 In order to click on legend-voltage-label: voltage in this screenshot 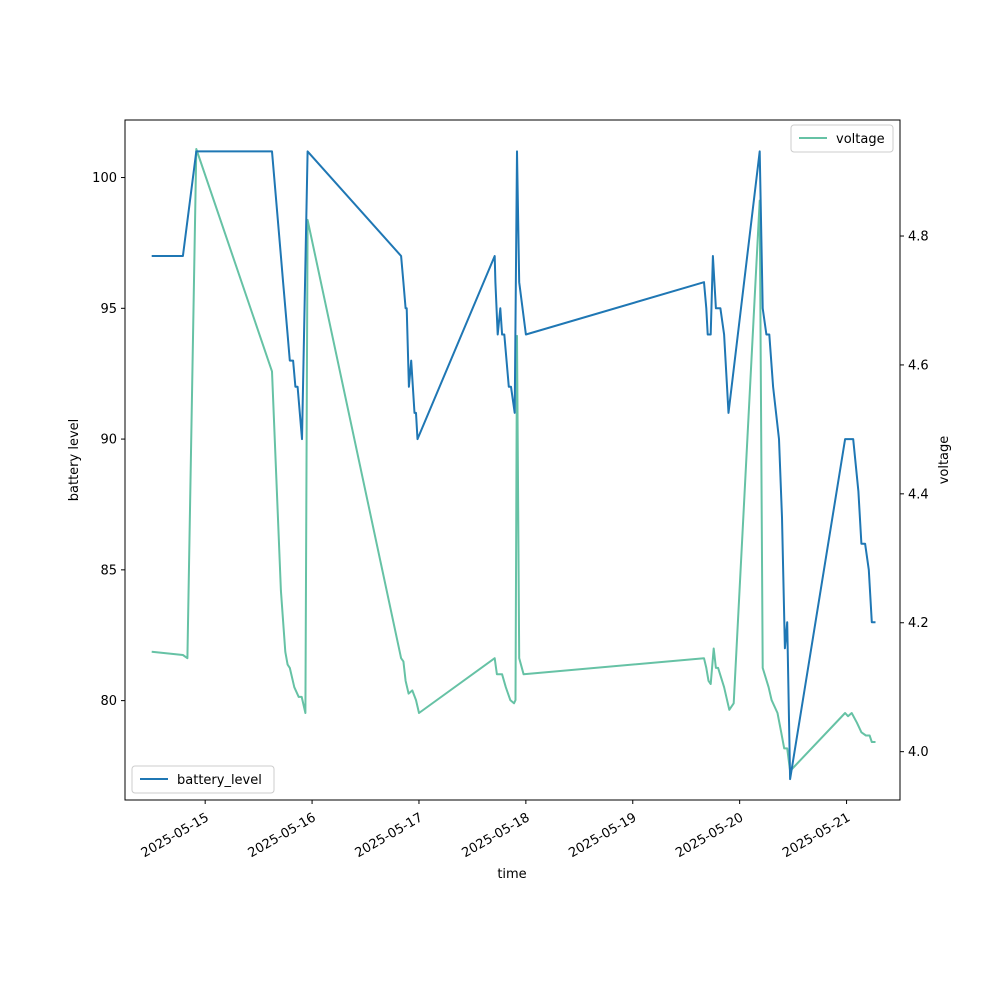, I will do `click(860, 139)`.